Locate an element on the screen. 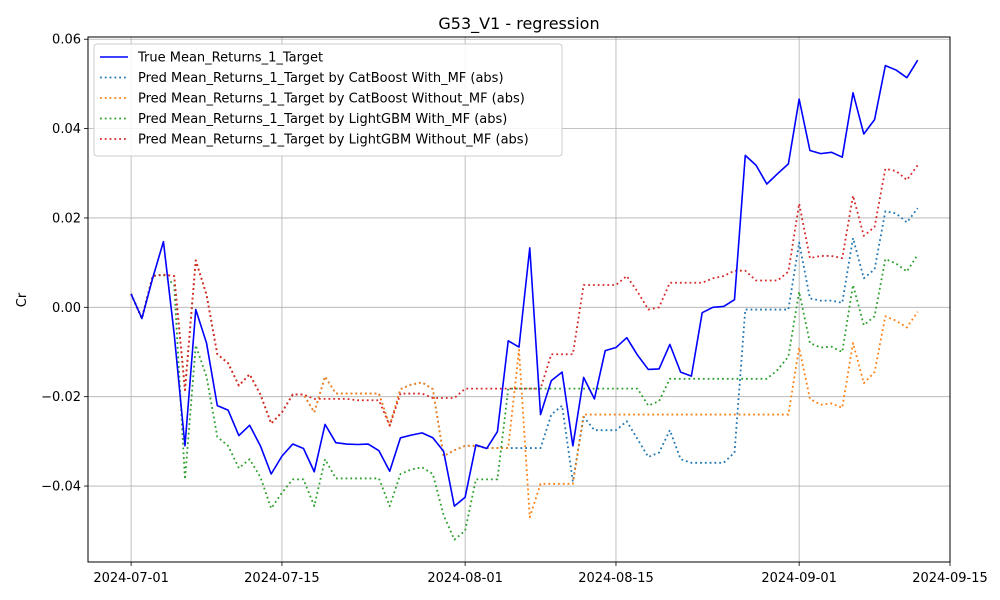  x-tick-label: 2024-09-15 is located at coordinates (950, 578).